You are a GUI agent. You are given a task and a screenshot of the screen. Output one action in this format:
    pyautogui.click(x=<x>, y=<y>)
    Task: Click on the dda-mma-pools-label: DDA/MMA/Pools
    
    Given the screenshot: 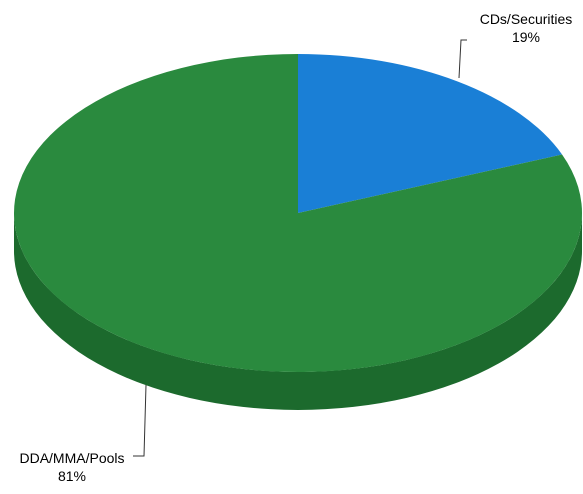 What is the action you would take?
    pyautogui.click(x=71, y=458)
    